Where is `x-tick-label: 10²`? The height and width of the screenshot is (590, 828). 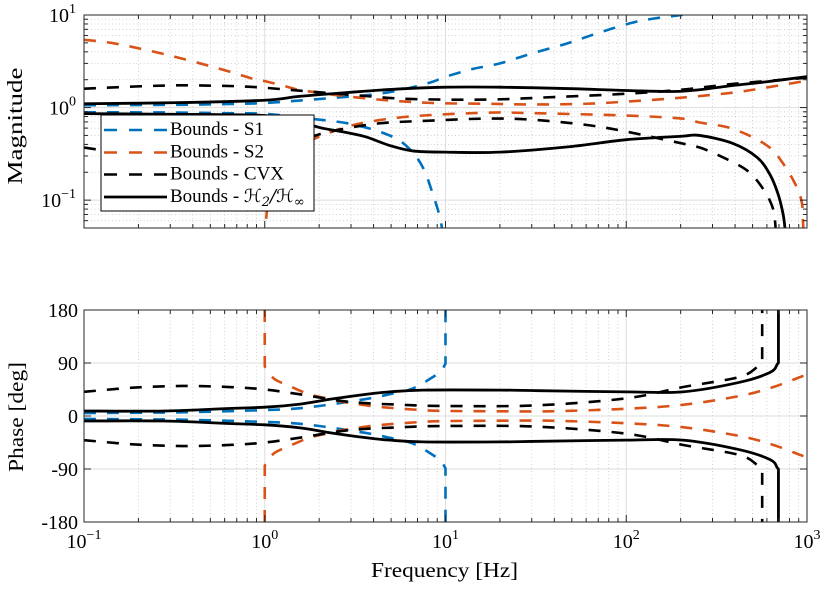 x-tick-label: 10² is located at coordinates (626, 540).